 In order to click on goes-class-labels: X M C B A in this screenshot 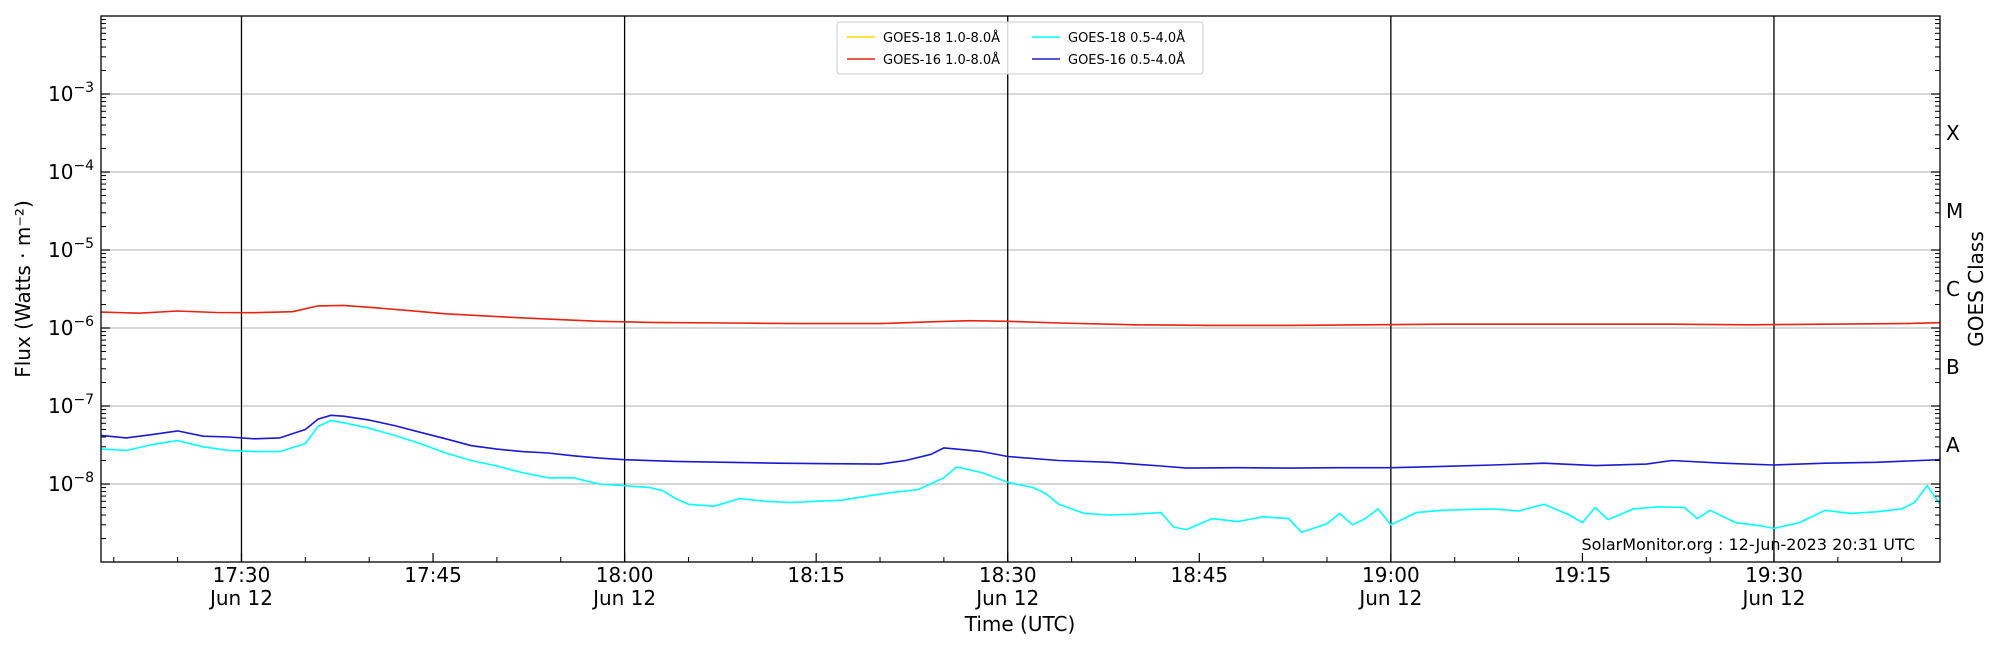, I will do `click(1954, 289)`.